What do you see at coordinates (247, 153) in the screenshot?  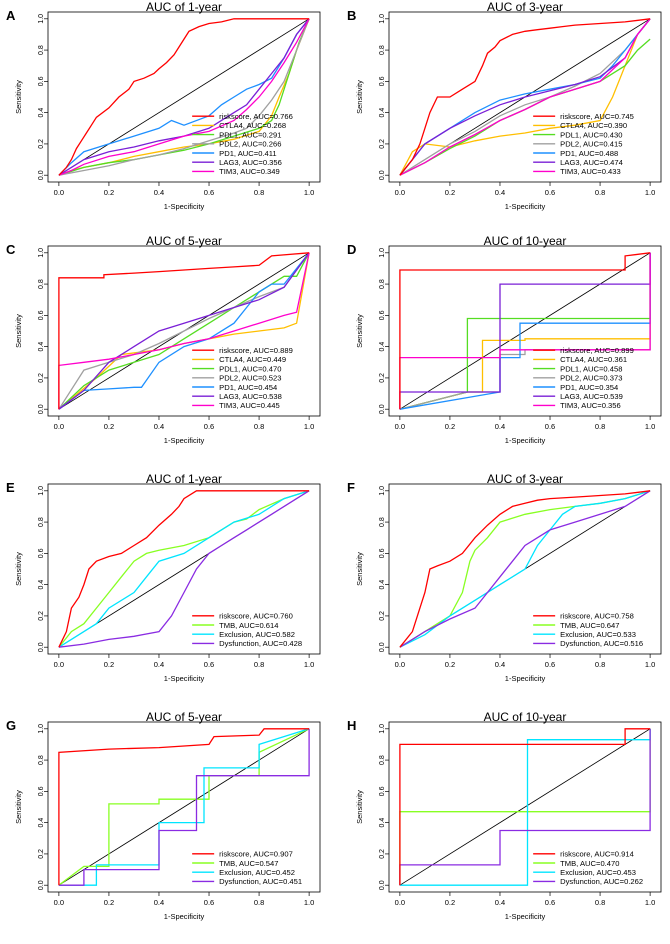 I see `legend-entry: PD1, AUC=0.411` at bounding box center [247, 153].